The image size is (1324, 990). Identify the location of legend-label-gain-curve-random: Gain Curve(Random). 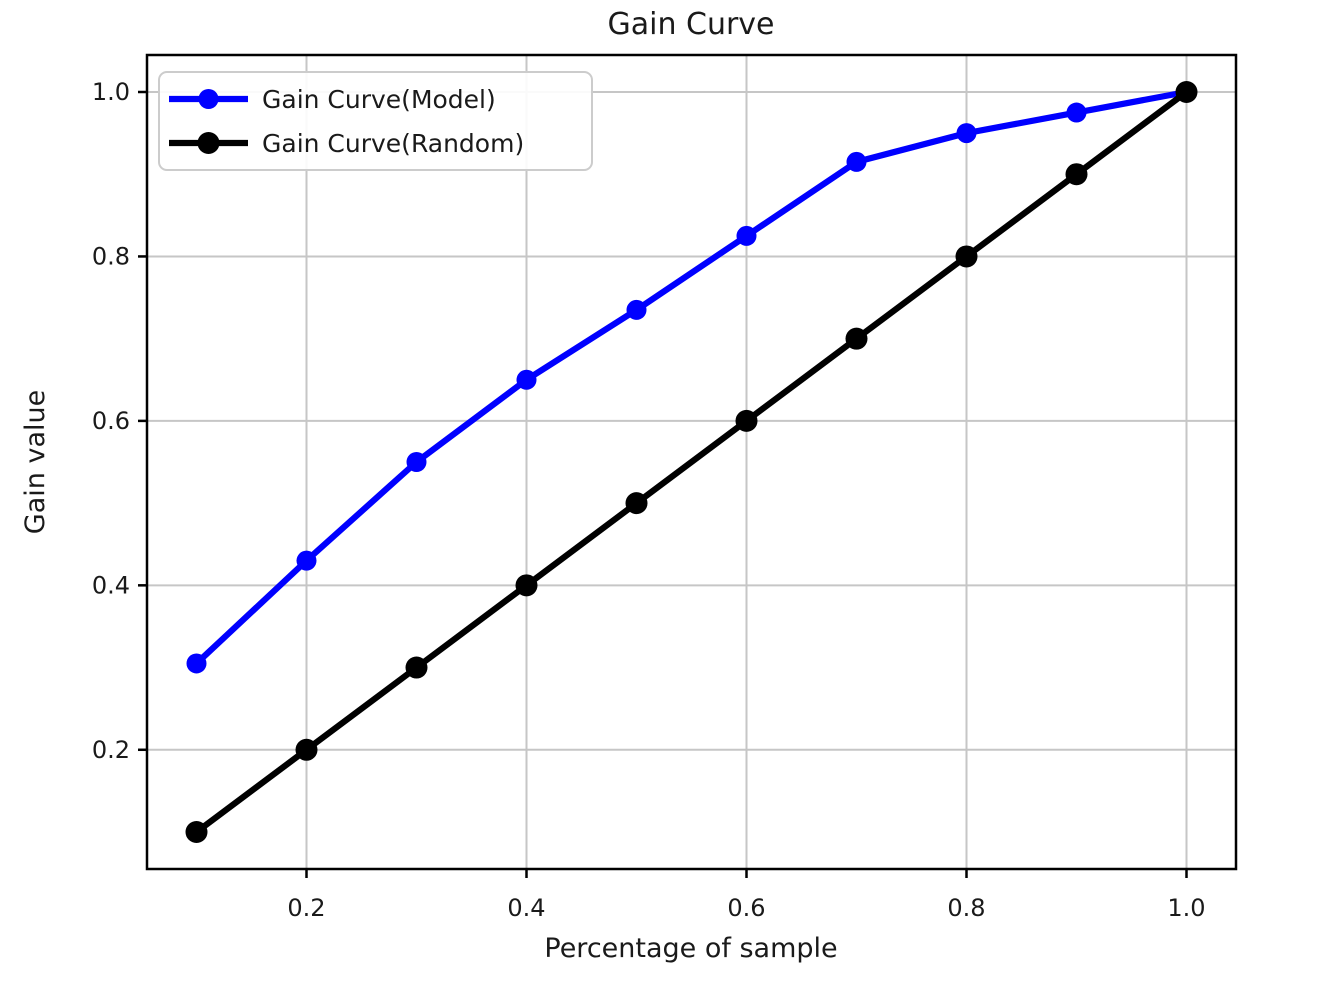
(393, 143).